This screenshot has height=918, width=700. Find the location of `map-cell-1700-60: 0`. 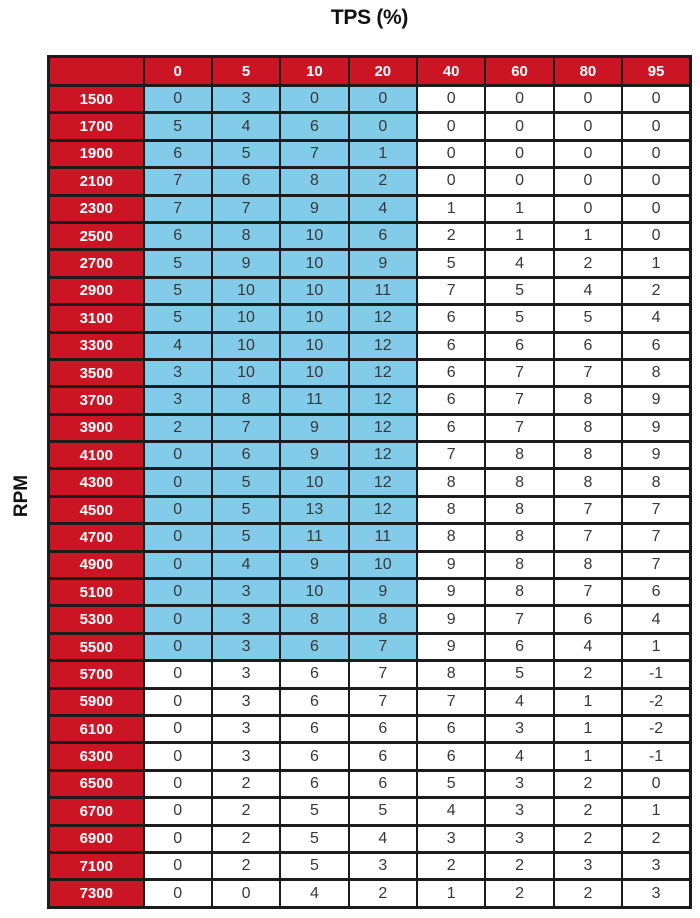

map-cell-1700-60: 0 is located at coordinates (519, 126).